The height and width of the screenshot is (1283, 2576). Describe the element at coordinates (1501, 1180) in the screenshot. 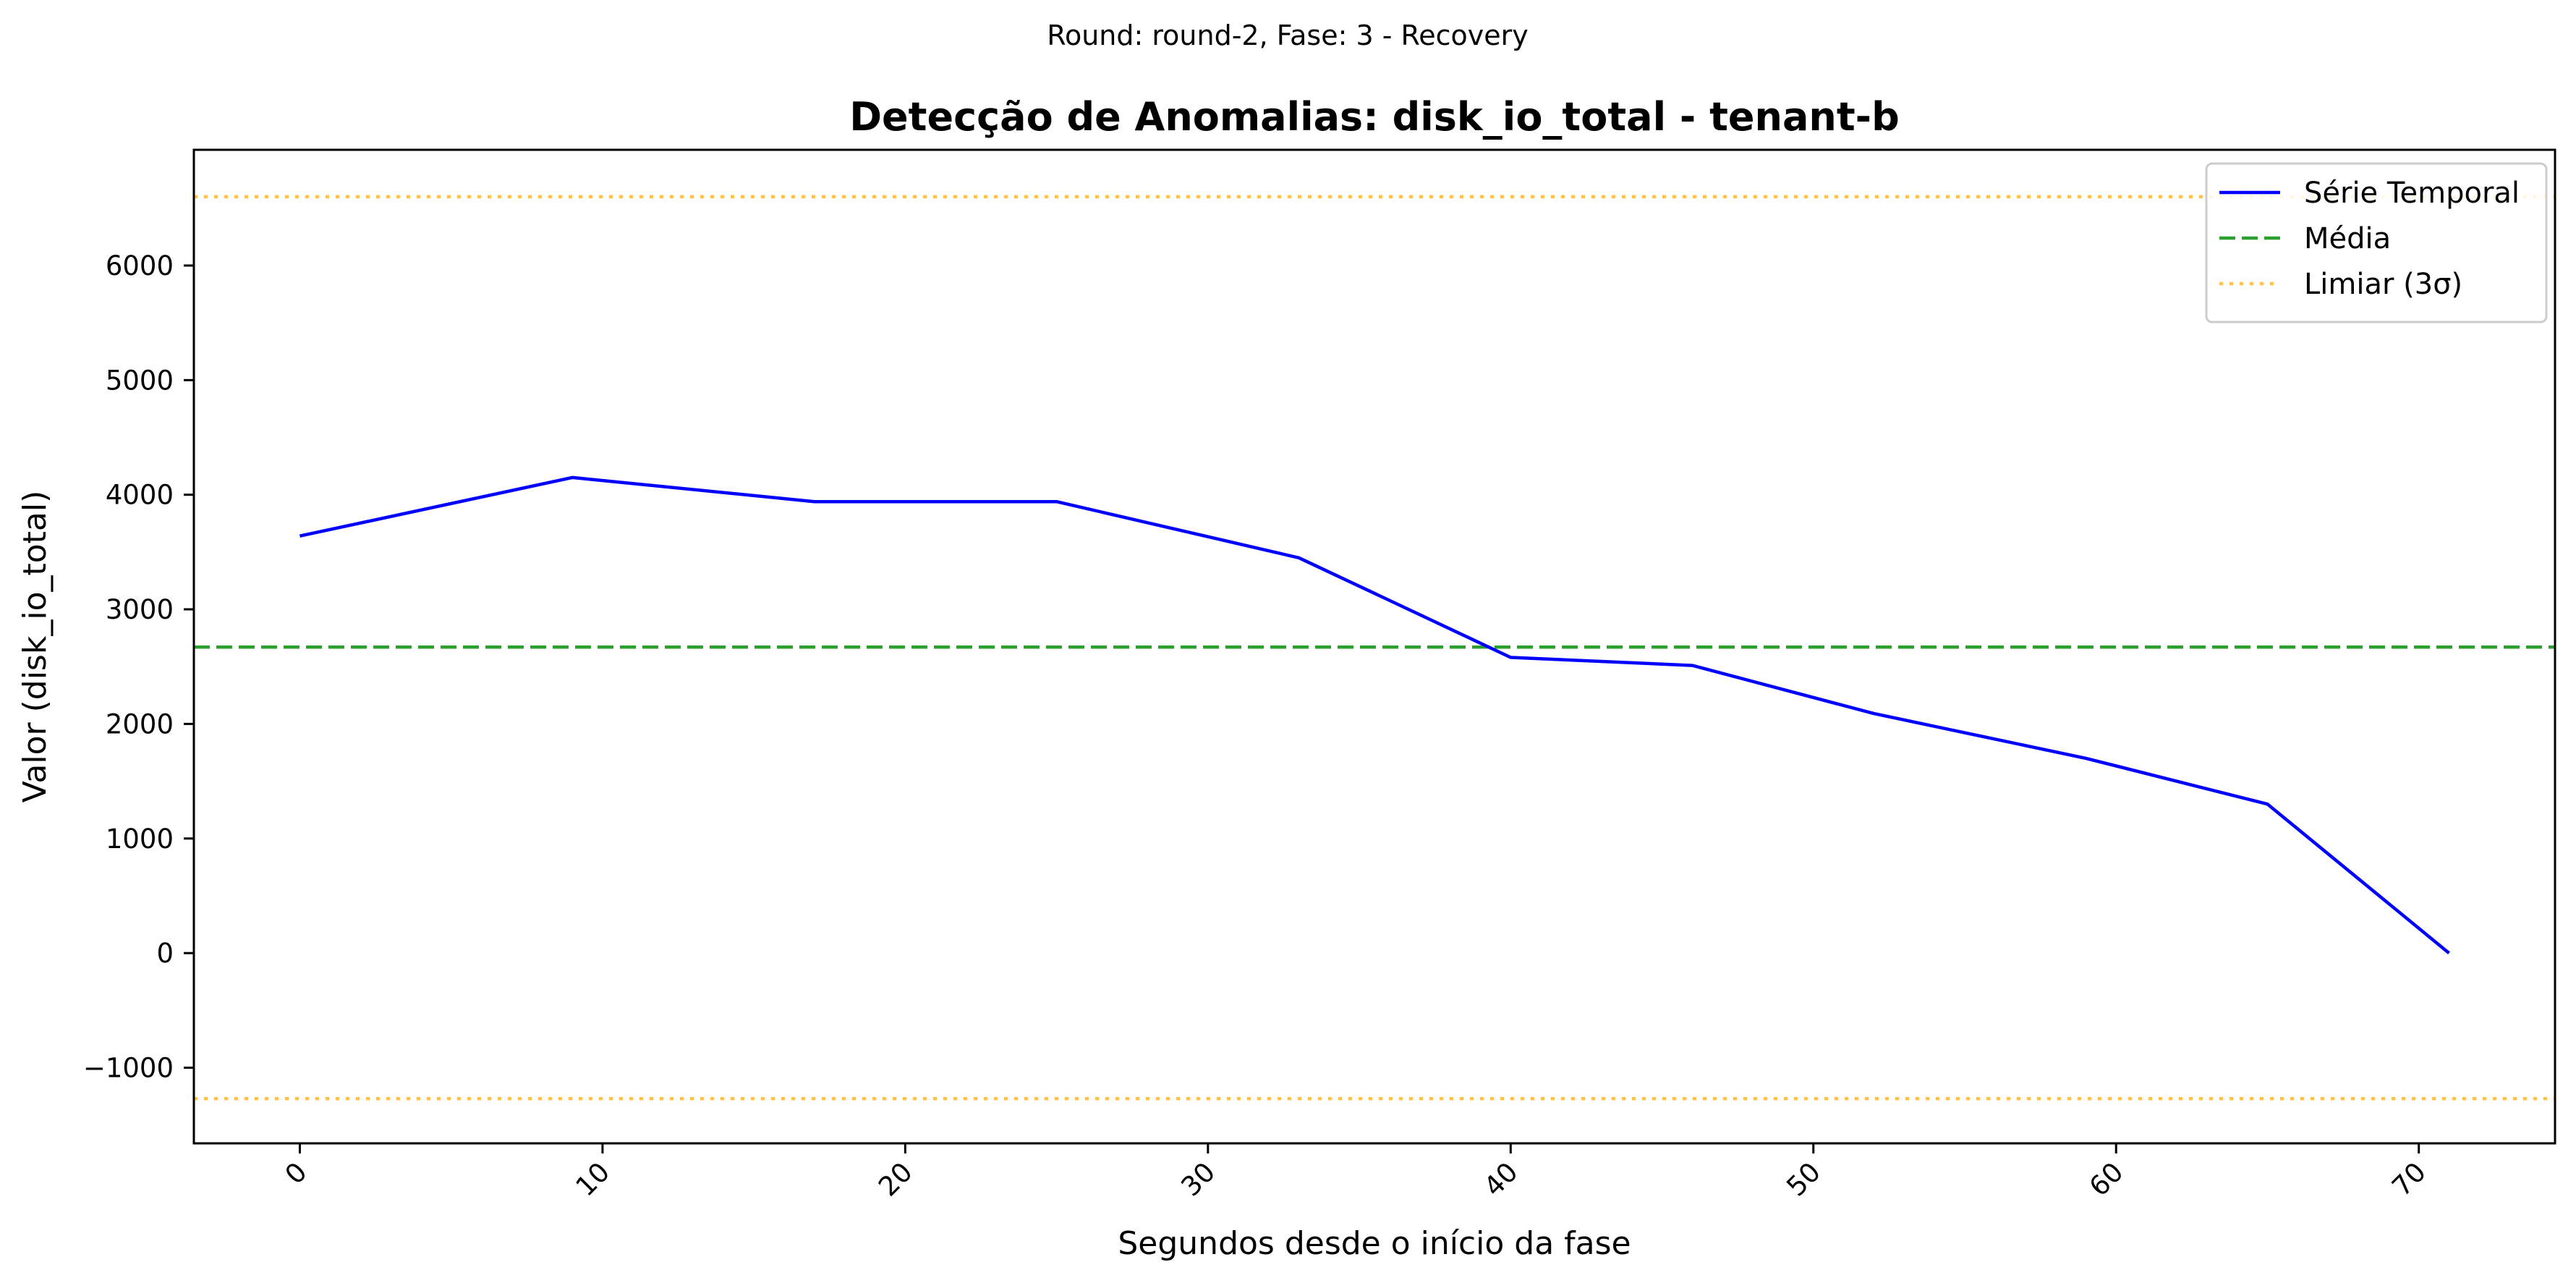

I see `x-tick-label: 40` at that location.